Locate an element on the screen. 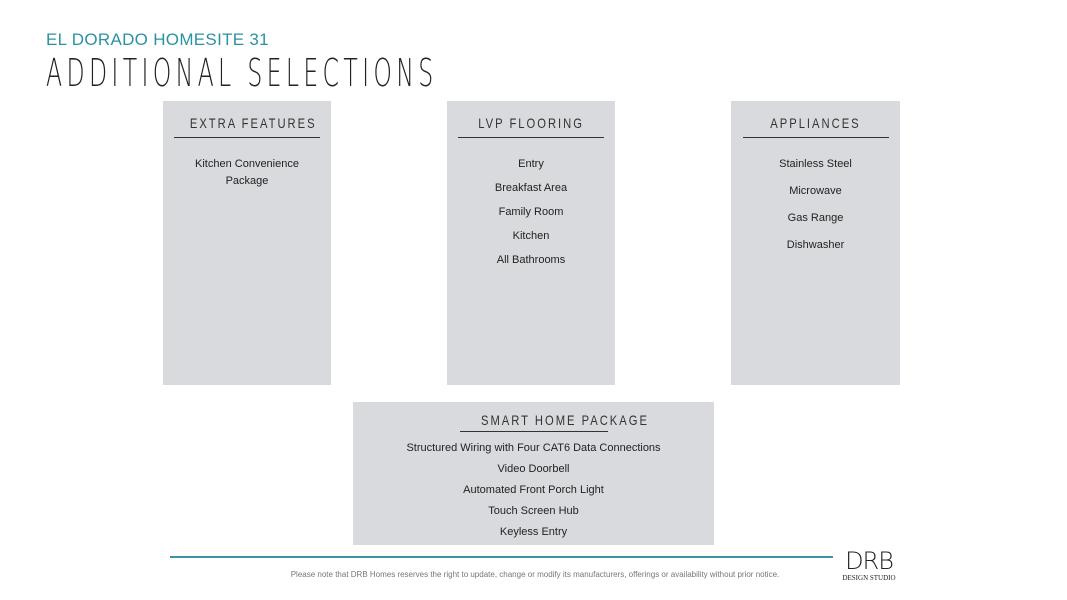 This screenshot has width=1067, height=600. logo-subtitle: DESIGN STUDIO is located at coordinates (869, 578).